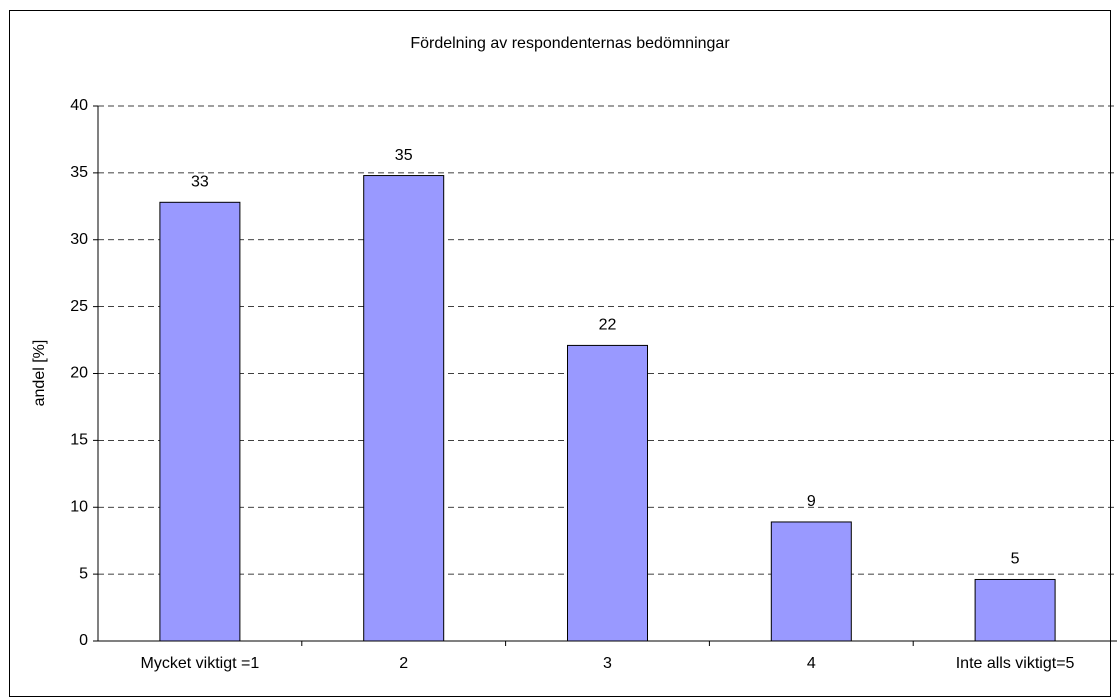 This screenshot has width=1120, height=697. What do you see at coordinates (811, 501) in the screenshot?
I see `data-label: 9` at bounding box center [811, 501].